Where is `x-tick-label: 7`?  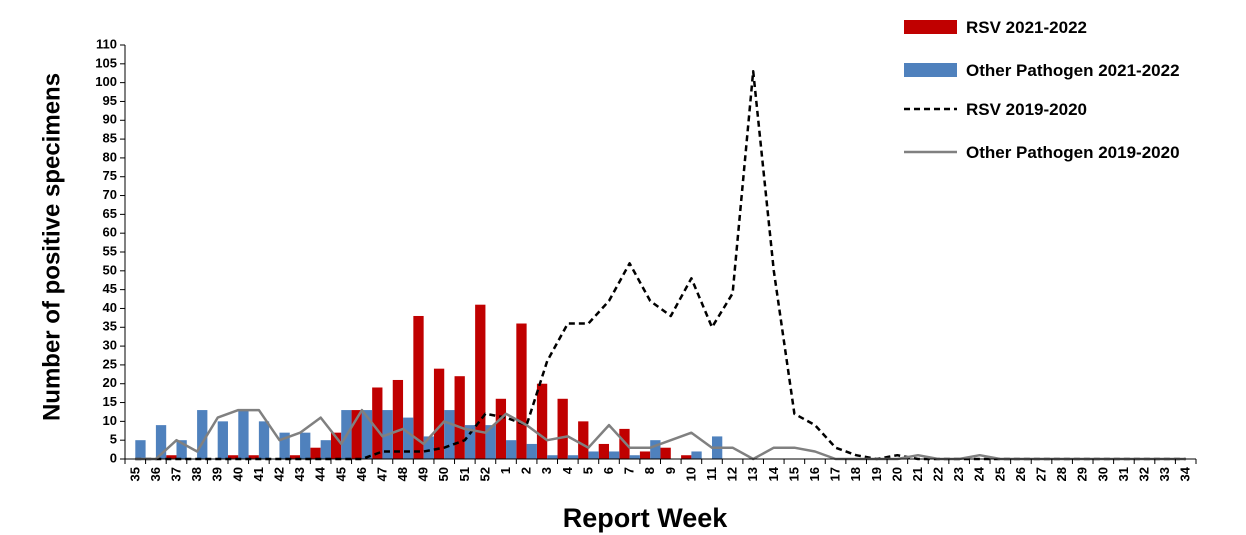
x-tick-label: 7 is located at coordinates (629, 470).